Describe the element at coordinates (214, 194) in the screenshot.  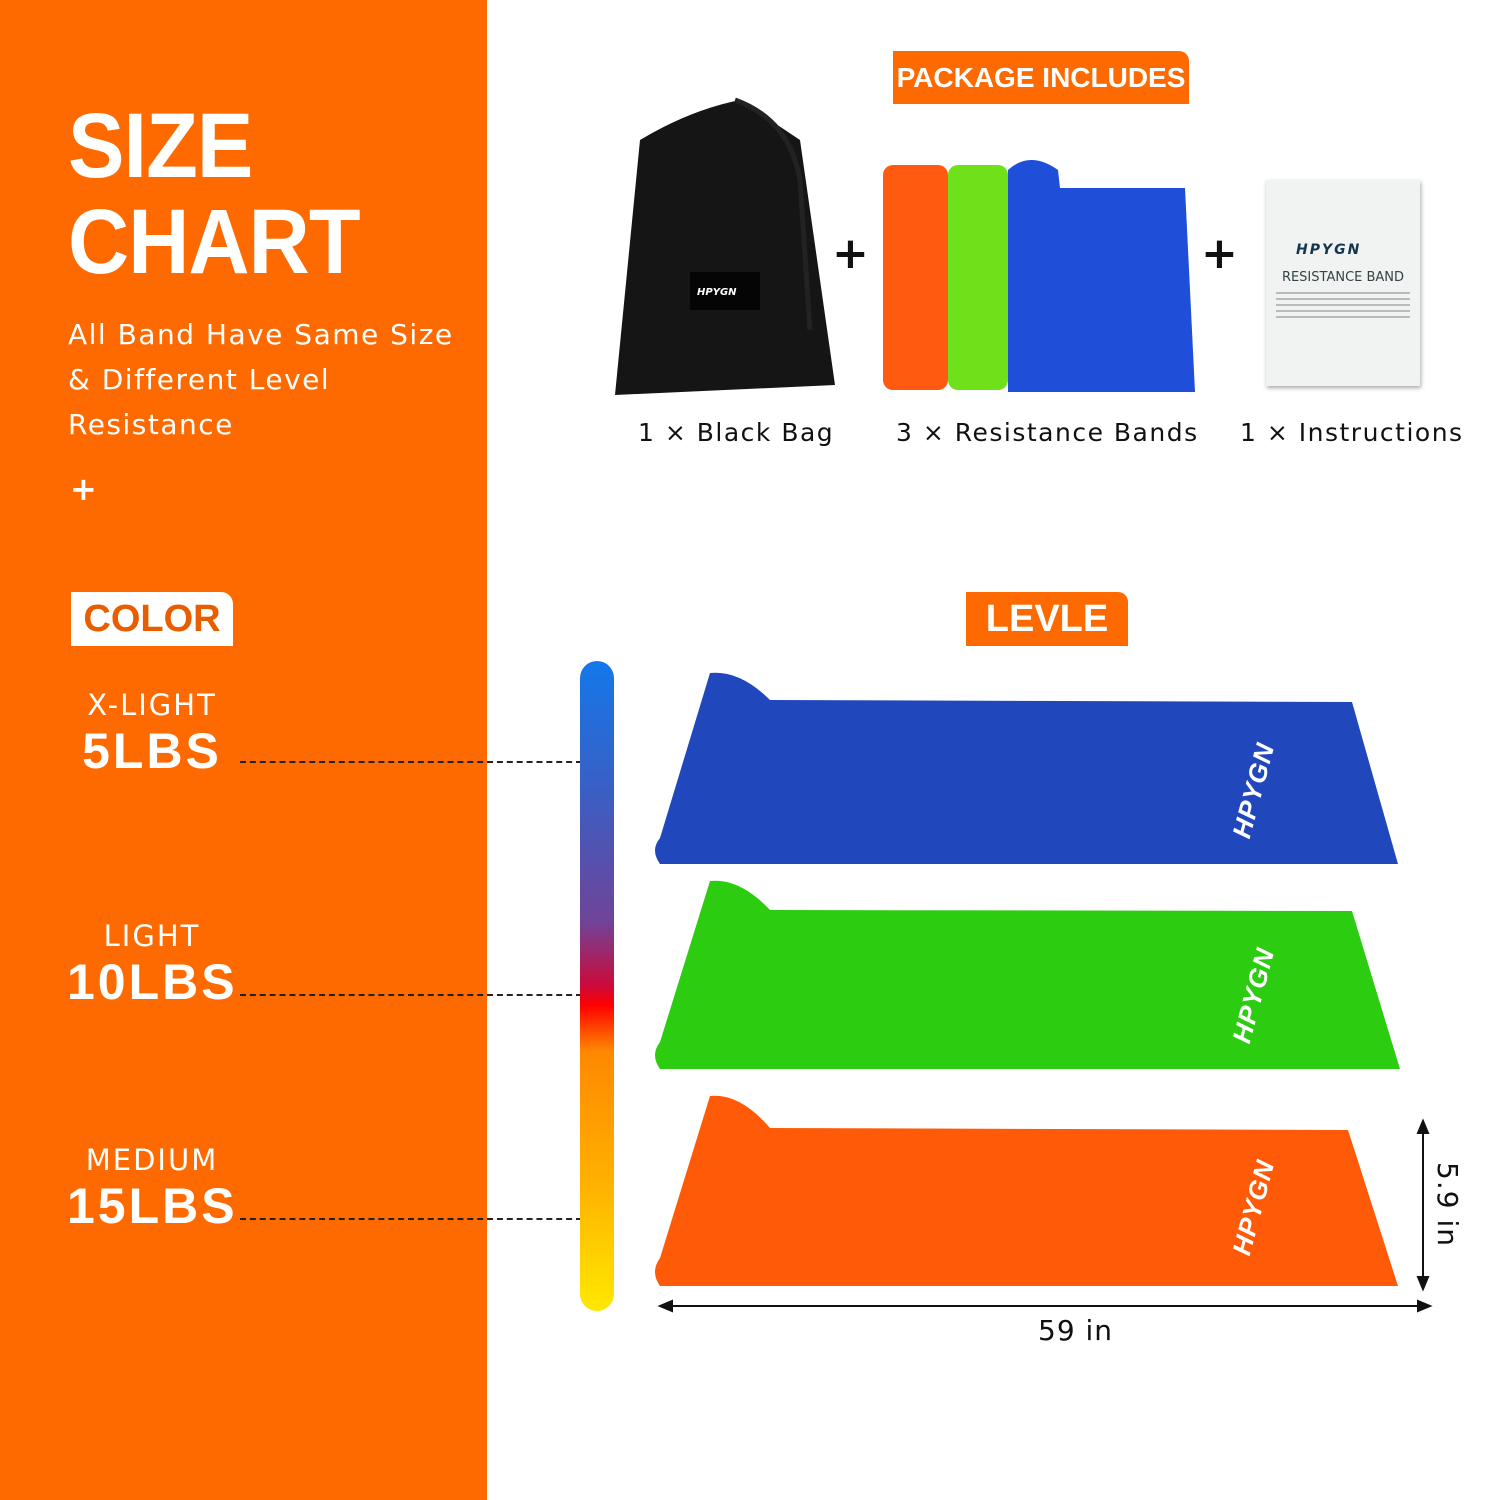
I see `page-title: SIZE CHART` at that location.